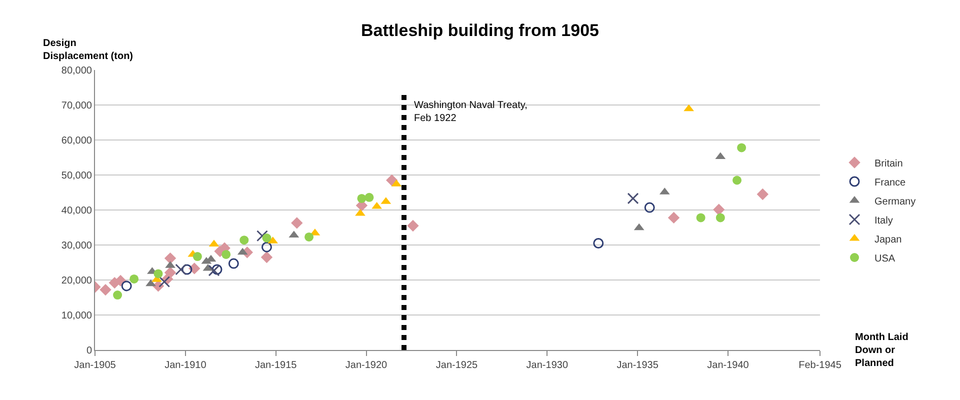  What do you see at coordinates (76, 281) in the screenshot?
I see `y-tick-label: 20,000` at bounding box center [76, 281].